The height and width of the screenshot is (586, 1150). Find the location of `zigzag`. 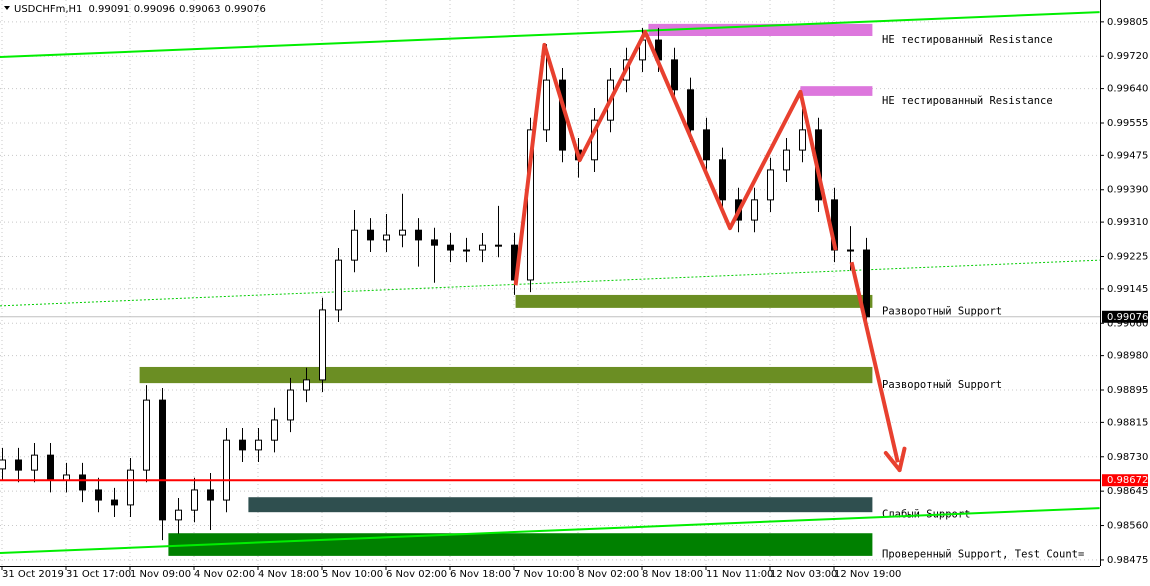

zigzag is located at coordinates (675, 157).